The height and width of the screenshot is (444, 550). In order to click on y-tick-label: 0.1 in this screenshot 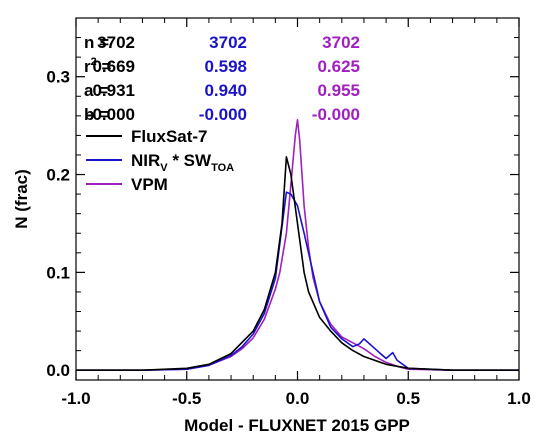, I will do `click(58, 272)`.